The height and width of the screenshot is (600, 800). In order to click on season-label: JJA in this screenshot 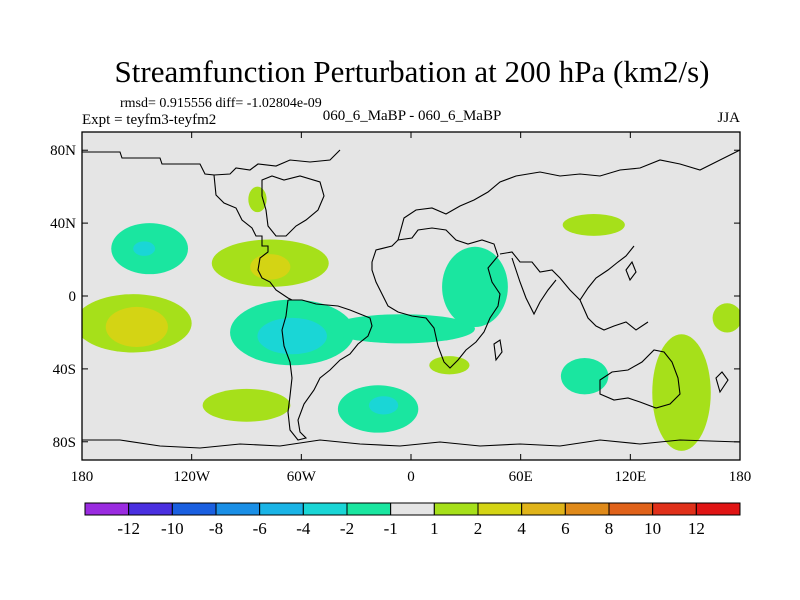, I will do `click(728, 118)`.